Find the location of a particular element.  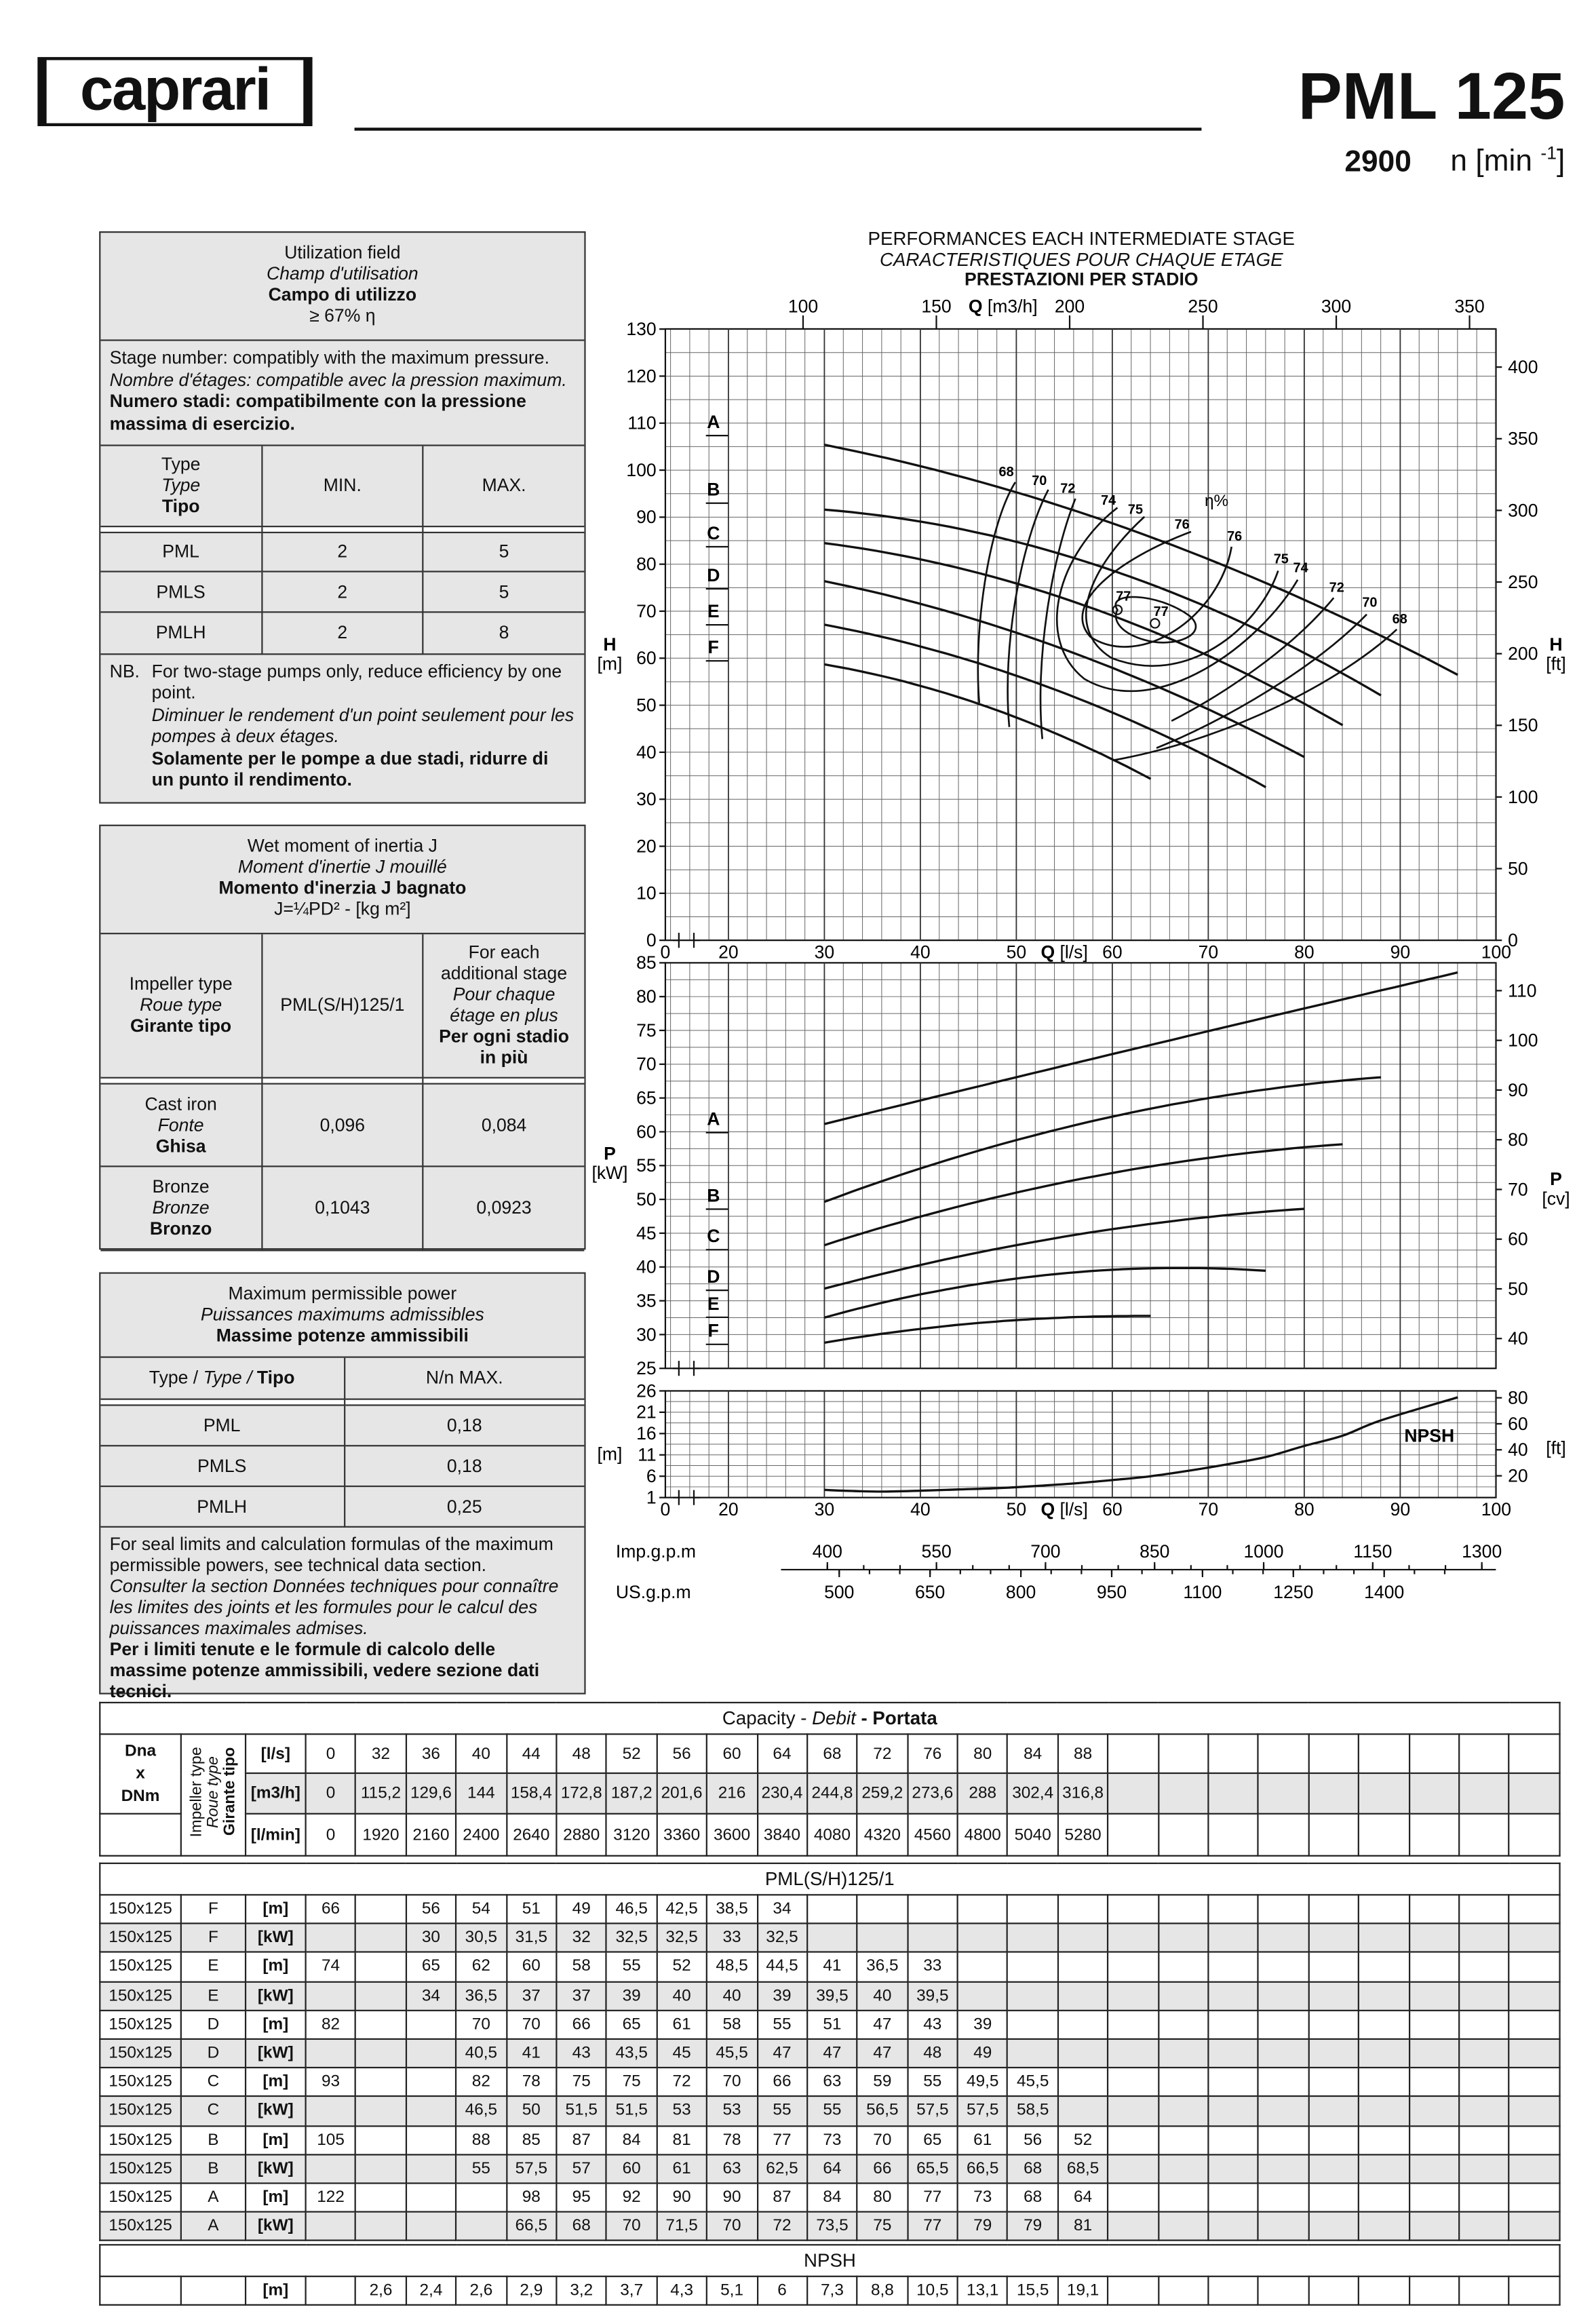

performance-row: 150x125 E [kW] 34 36,5 37 37 39 40 40 39 39,5 40 39,5 is located at coordinates (830, 1996).